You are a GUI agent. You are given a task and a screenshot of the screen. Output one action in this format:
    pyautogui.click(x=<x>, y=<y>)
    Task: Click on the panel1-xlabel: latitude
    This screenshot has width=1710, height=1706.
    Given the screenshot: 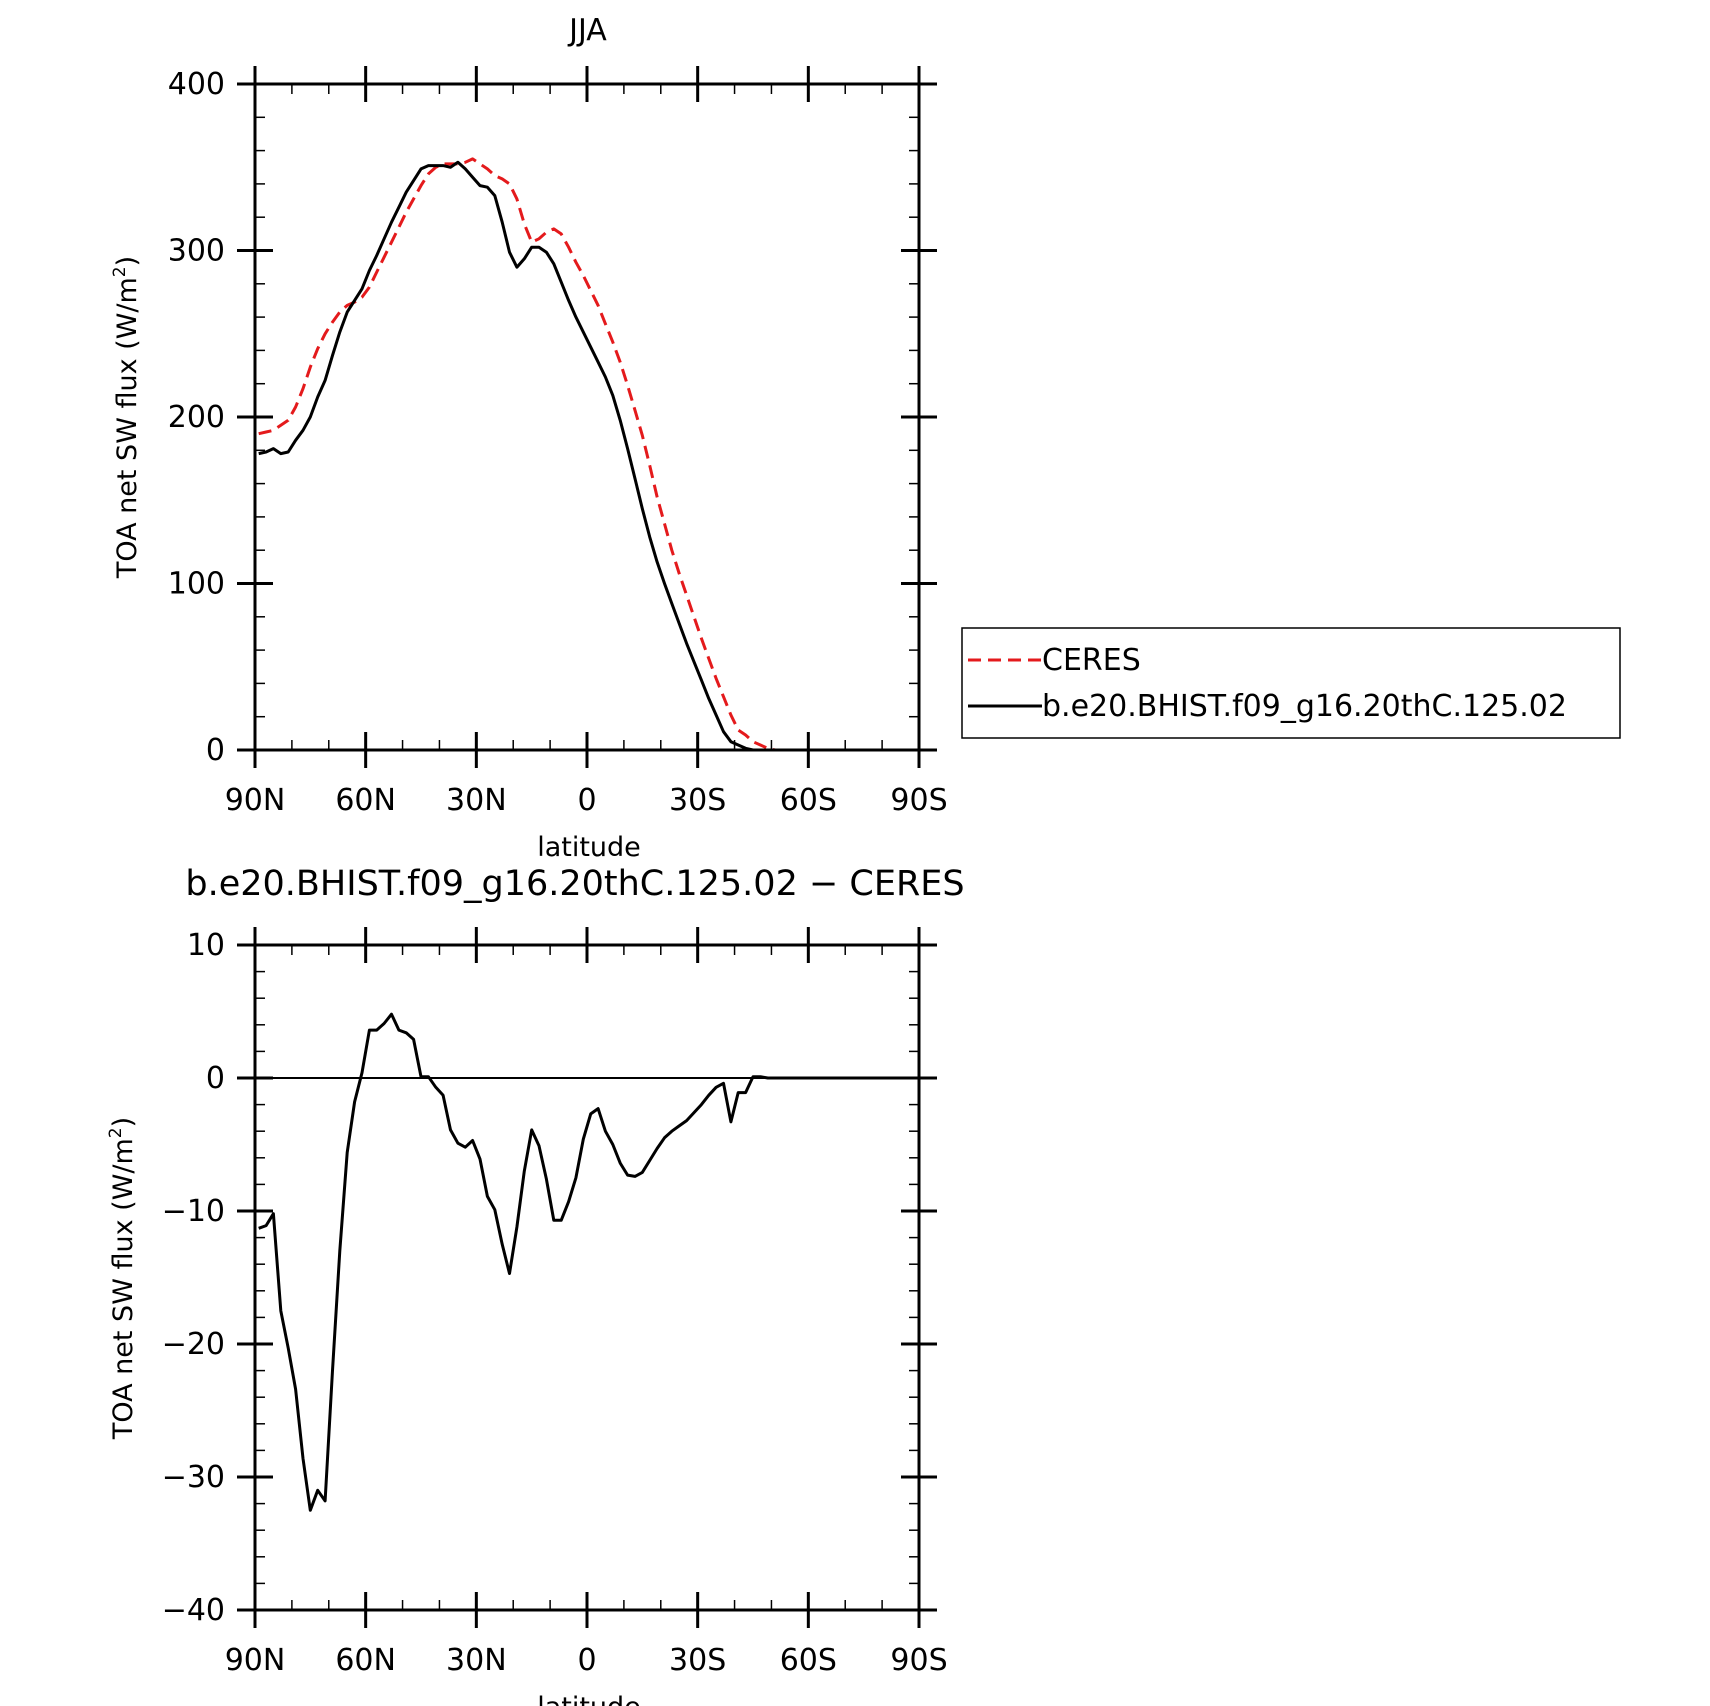 What is the action you would take?
    pyautogui.click(x=589, y=847)
    